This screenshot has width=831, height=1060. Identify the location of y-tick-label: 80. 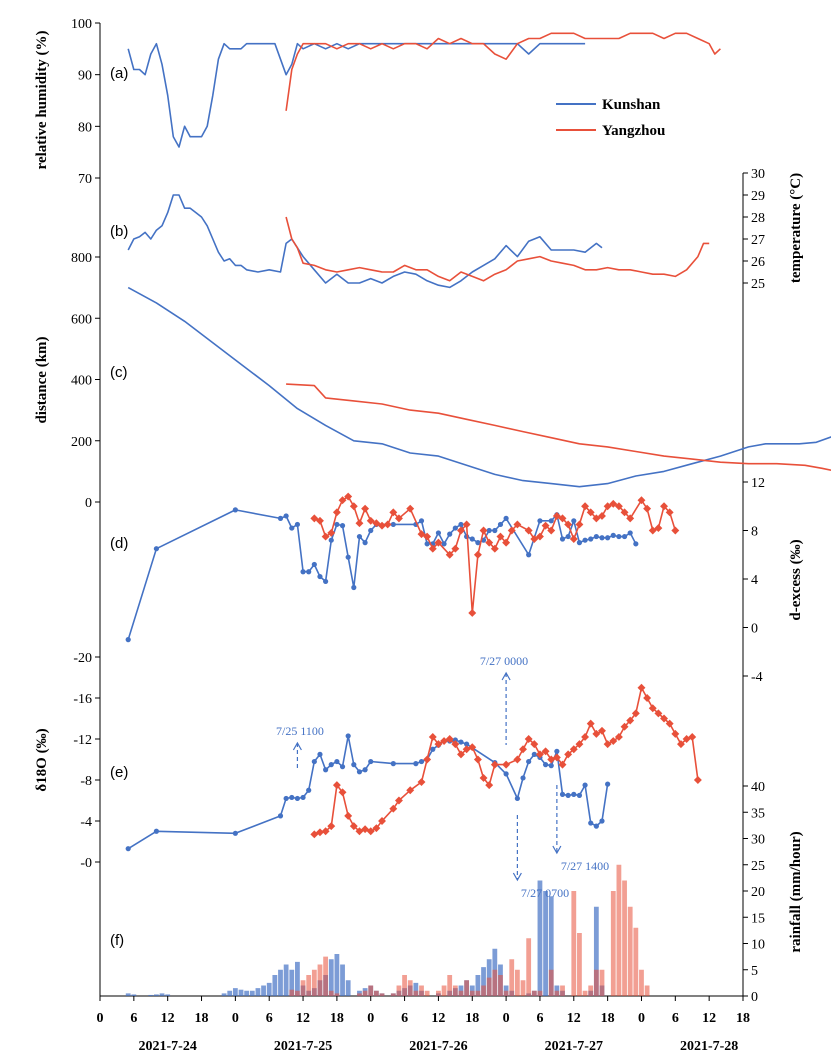
(85, 127).